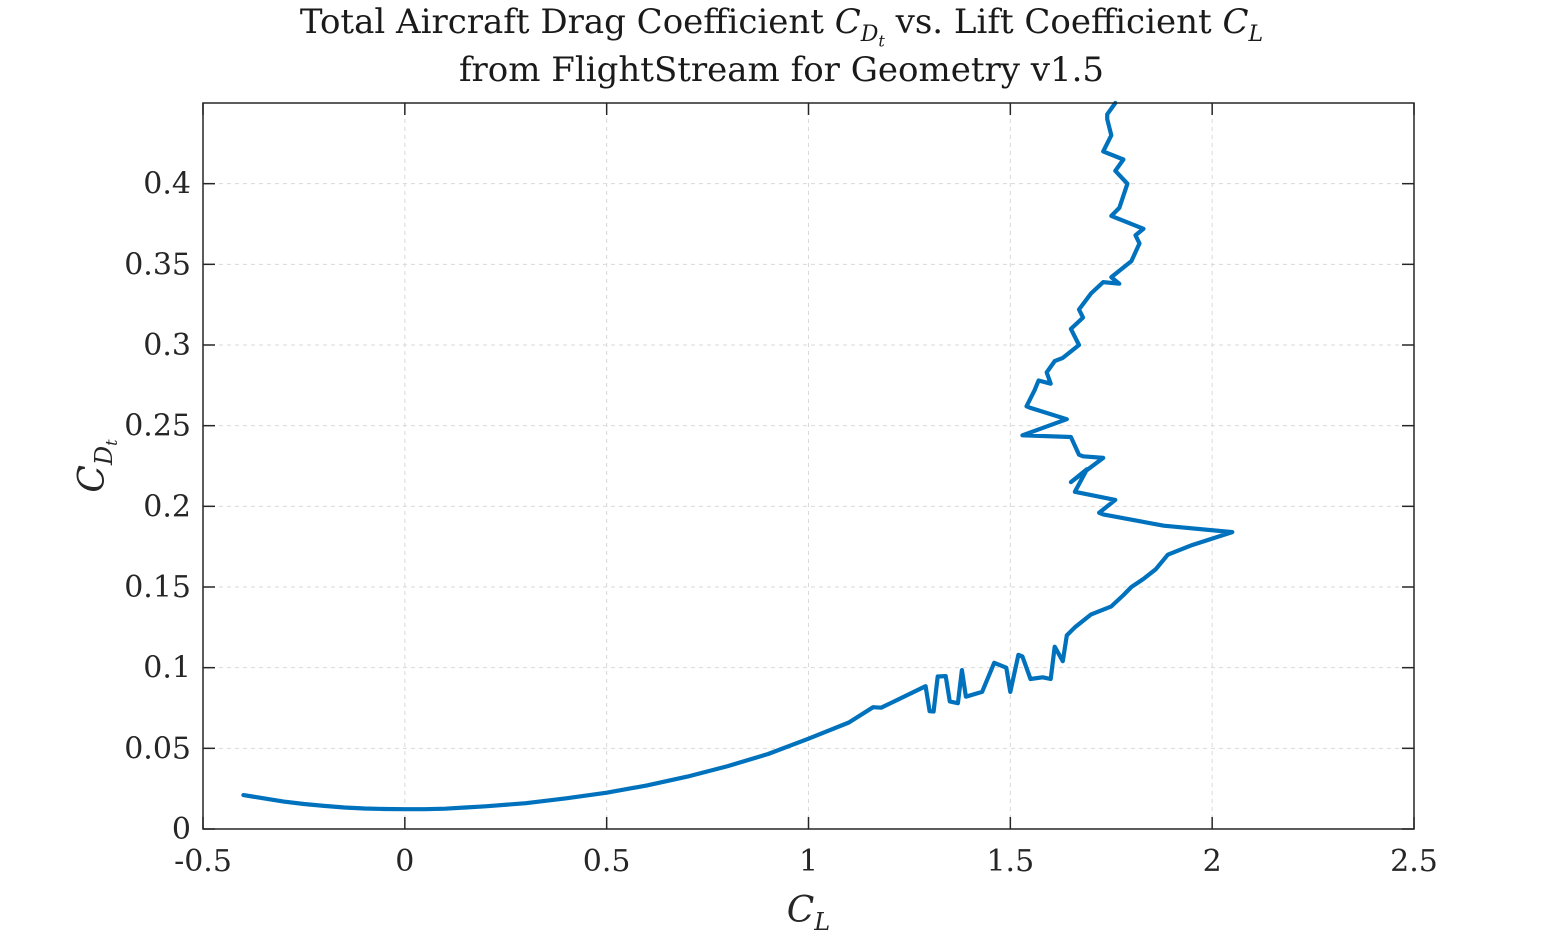  I want to click on x-tick-label: 1, so click(808, 861).